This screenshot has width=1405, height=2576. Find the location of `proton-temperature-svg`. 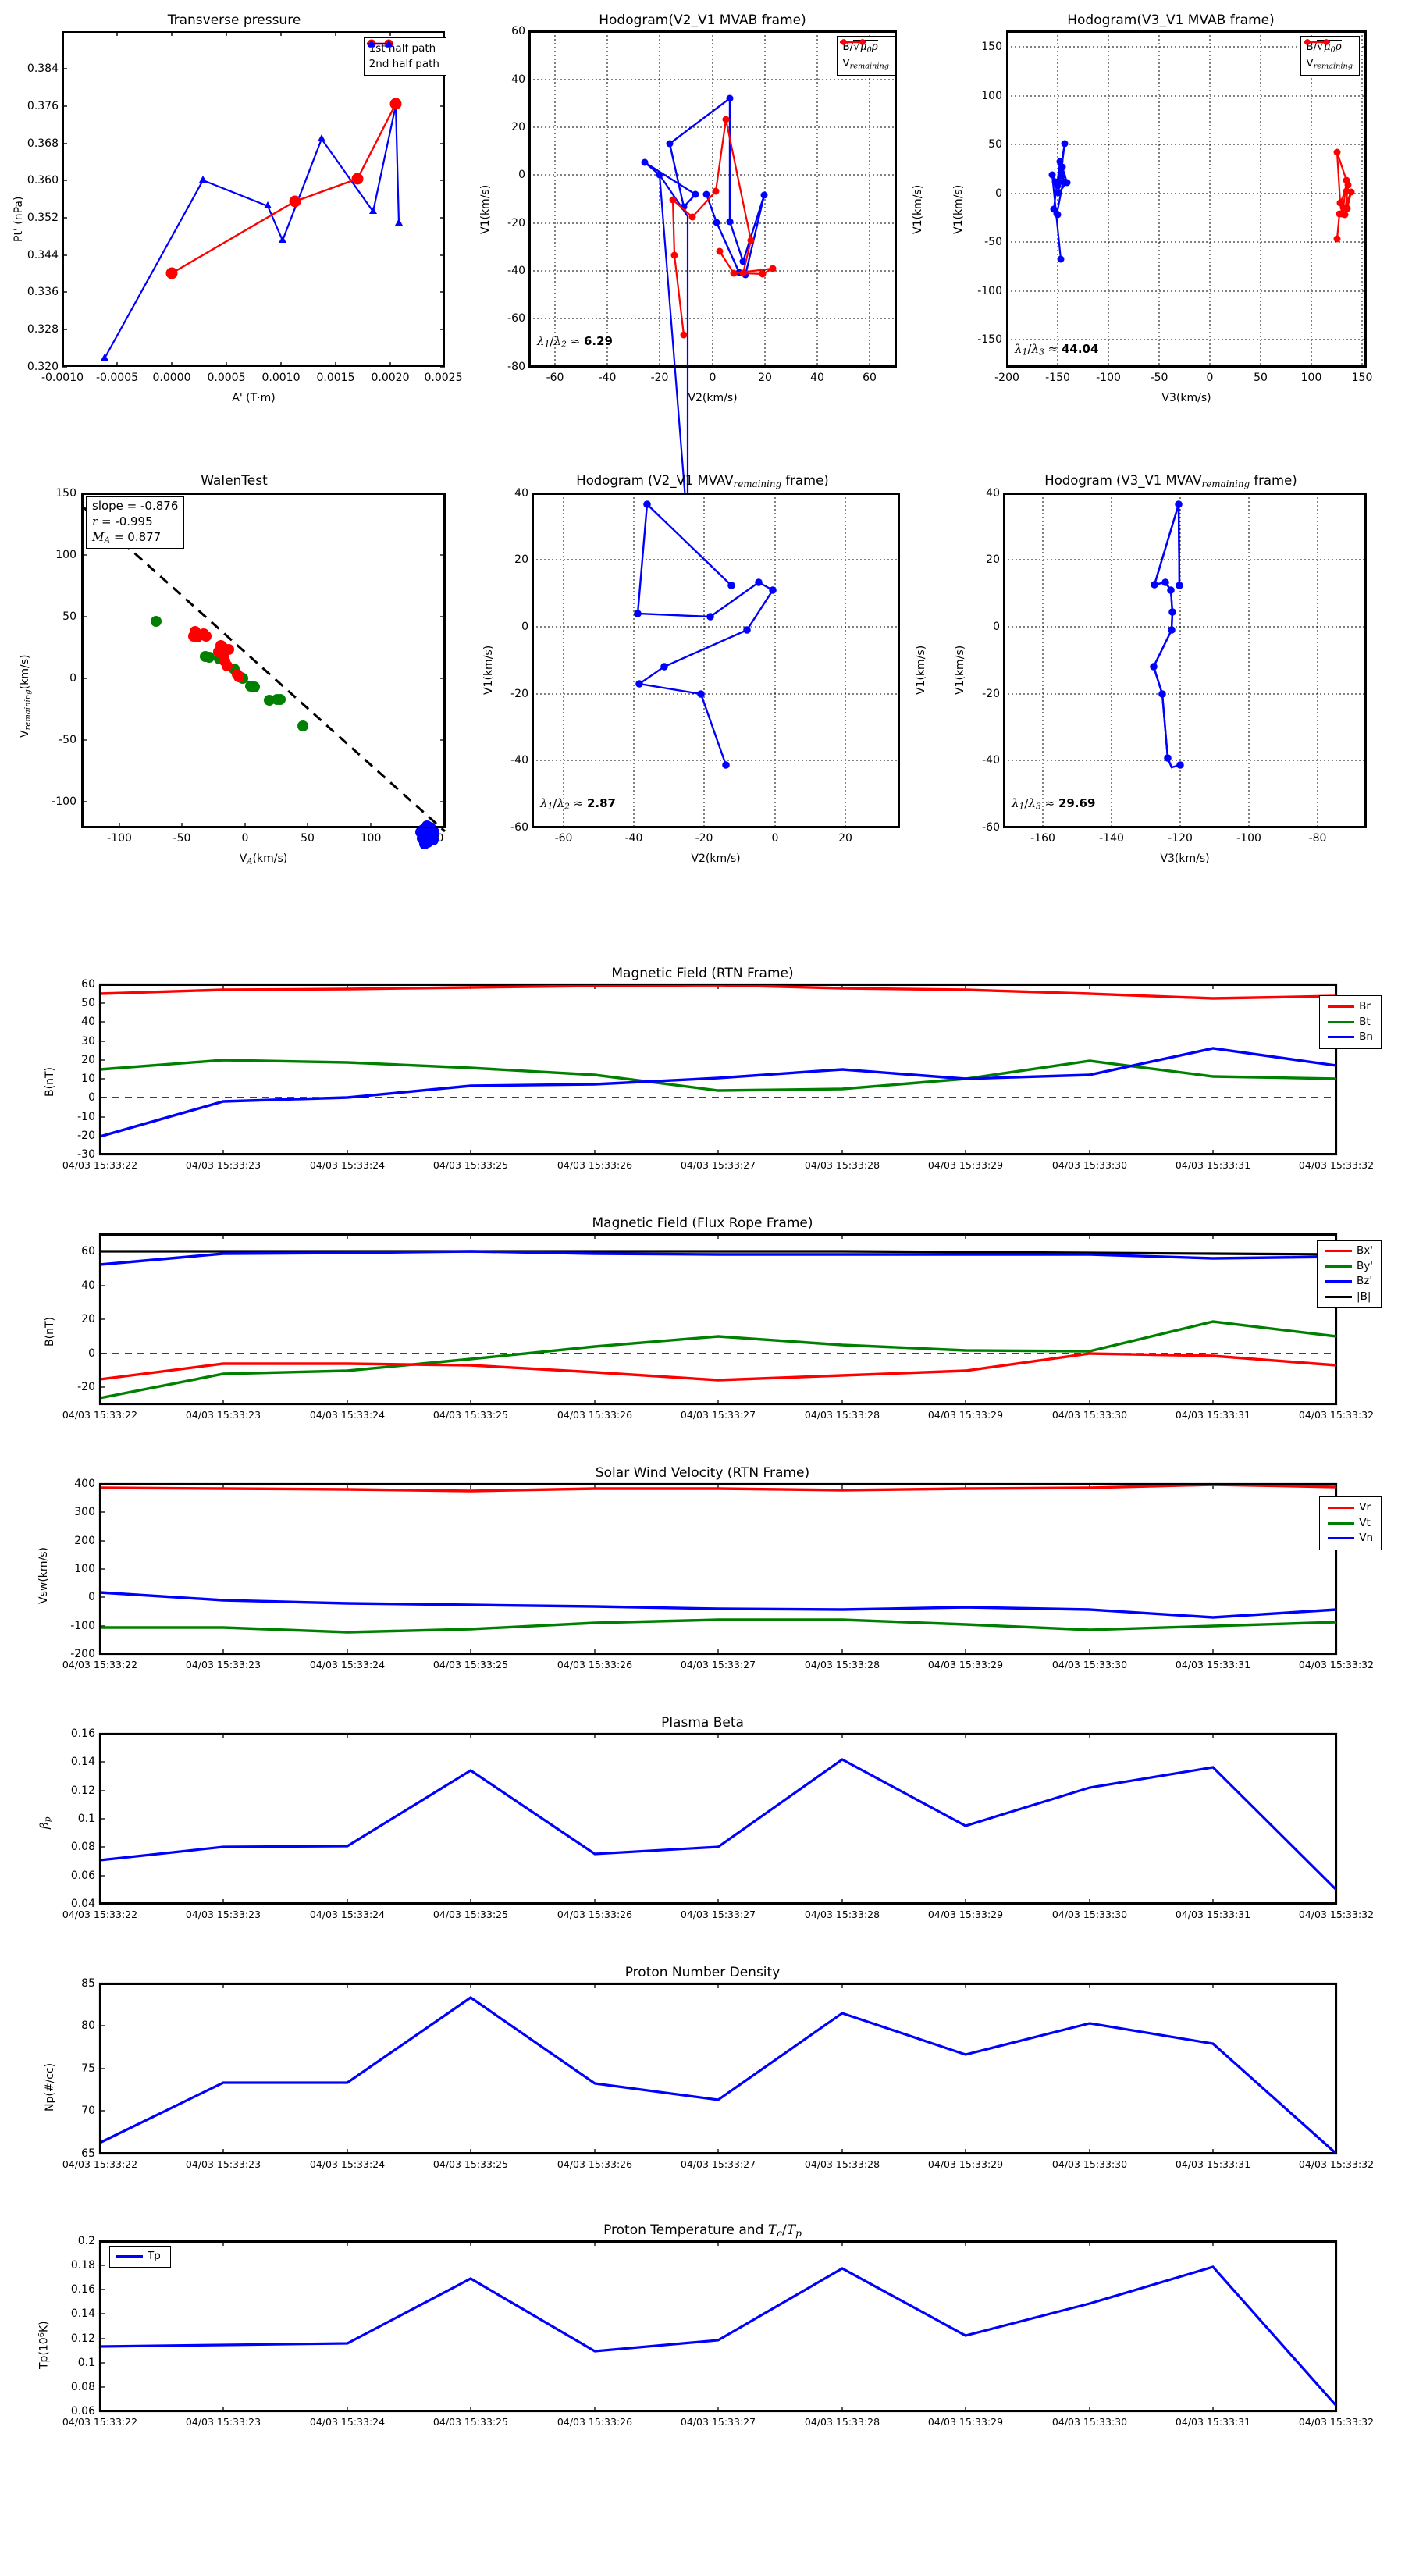

proton-temperature-svg is located at coordinates (718, 2326).